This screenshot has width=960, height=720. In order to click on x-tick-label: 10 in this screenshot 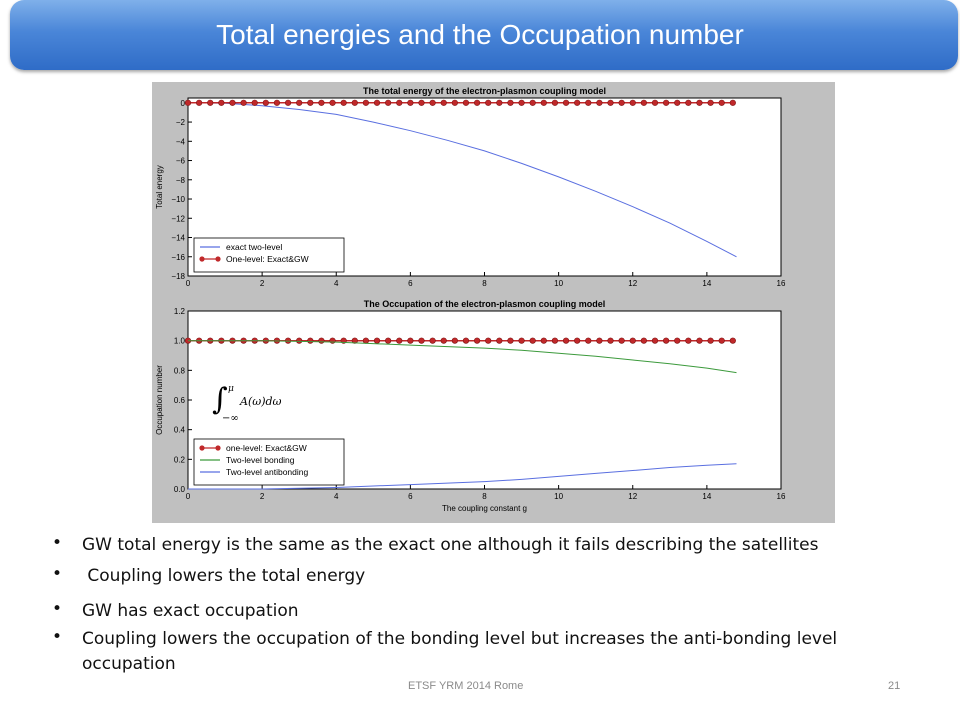, I will do `click(558, 496)`.